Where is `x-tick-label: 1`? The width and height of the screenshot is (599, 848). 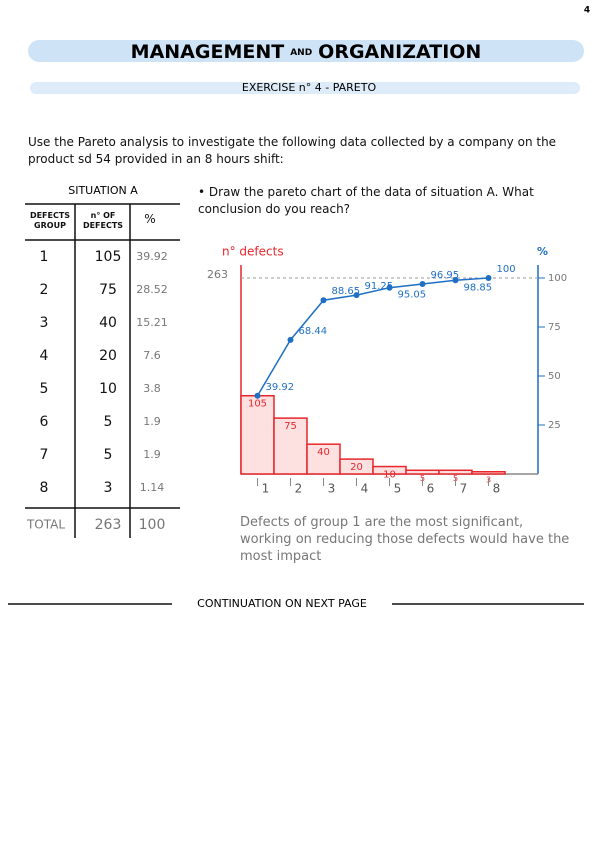 x-tick-label: 1 is located at coordinates (266, 489).